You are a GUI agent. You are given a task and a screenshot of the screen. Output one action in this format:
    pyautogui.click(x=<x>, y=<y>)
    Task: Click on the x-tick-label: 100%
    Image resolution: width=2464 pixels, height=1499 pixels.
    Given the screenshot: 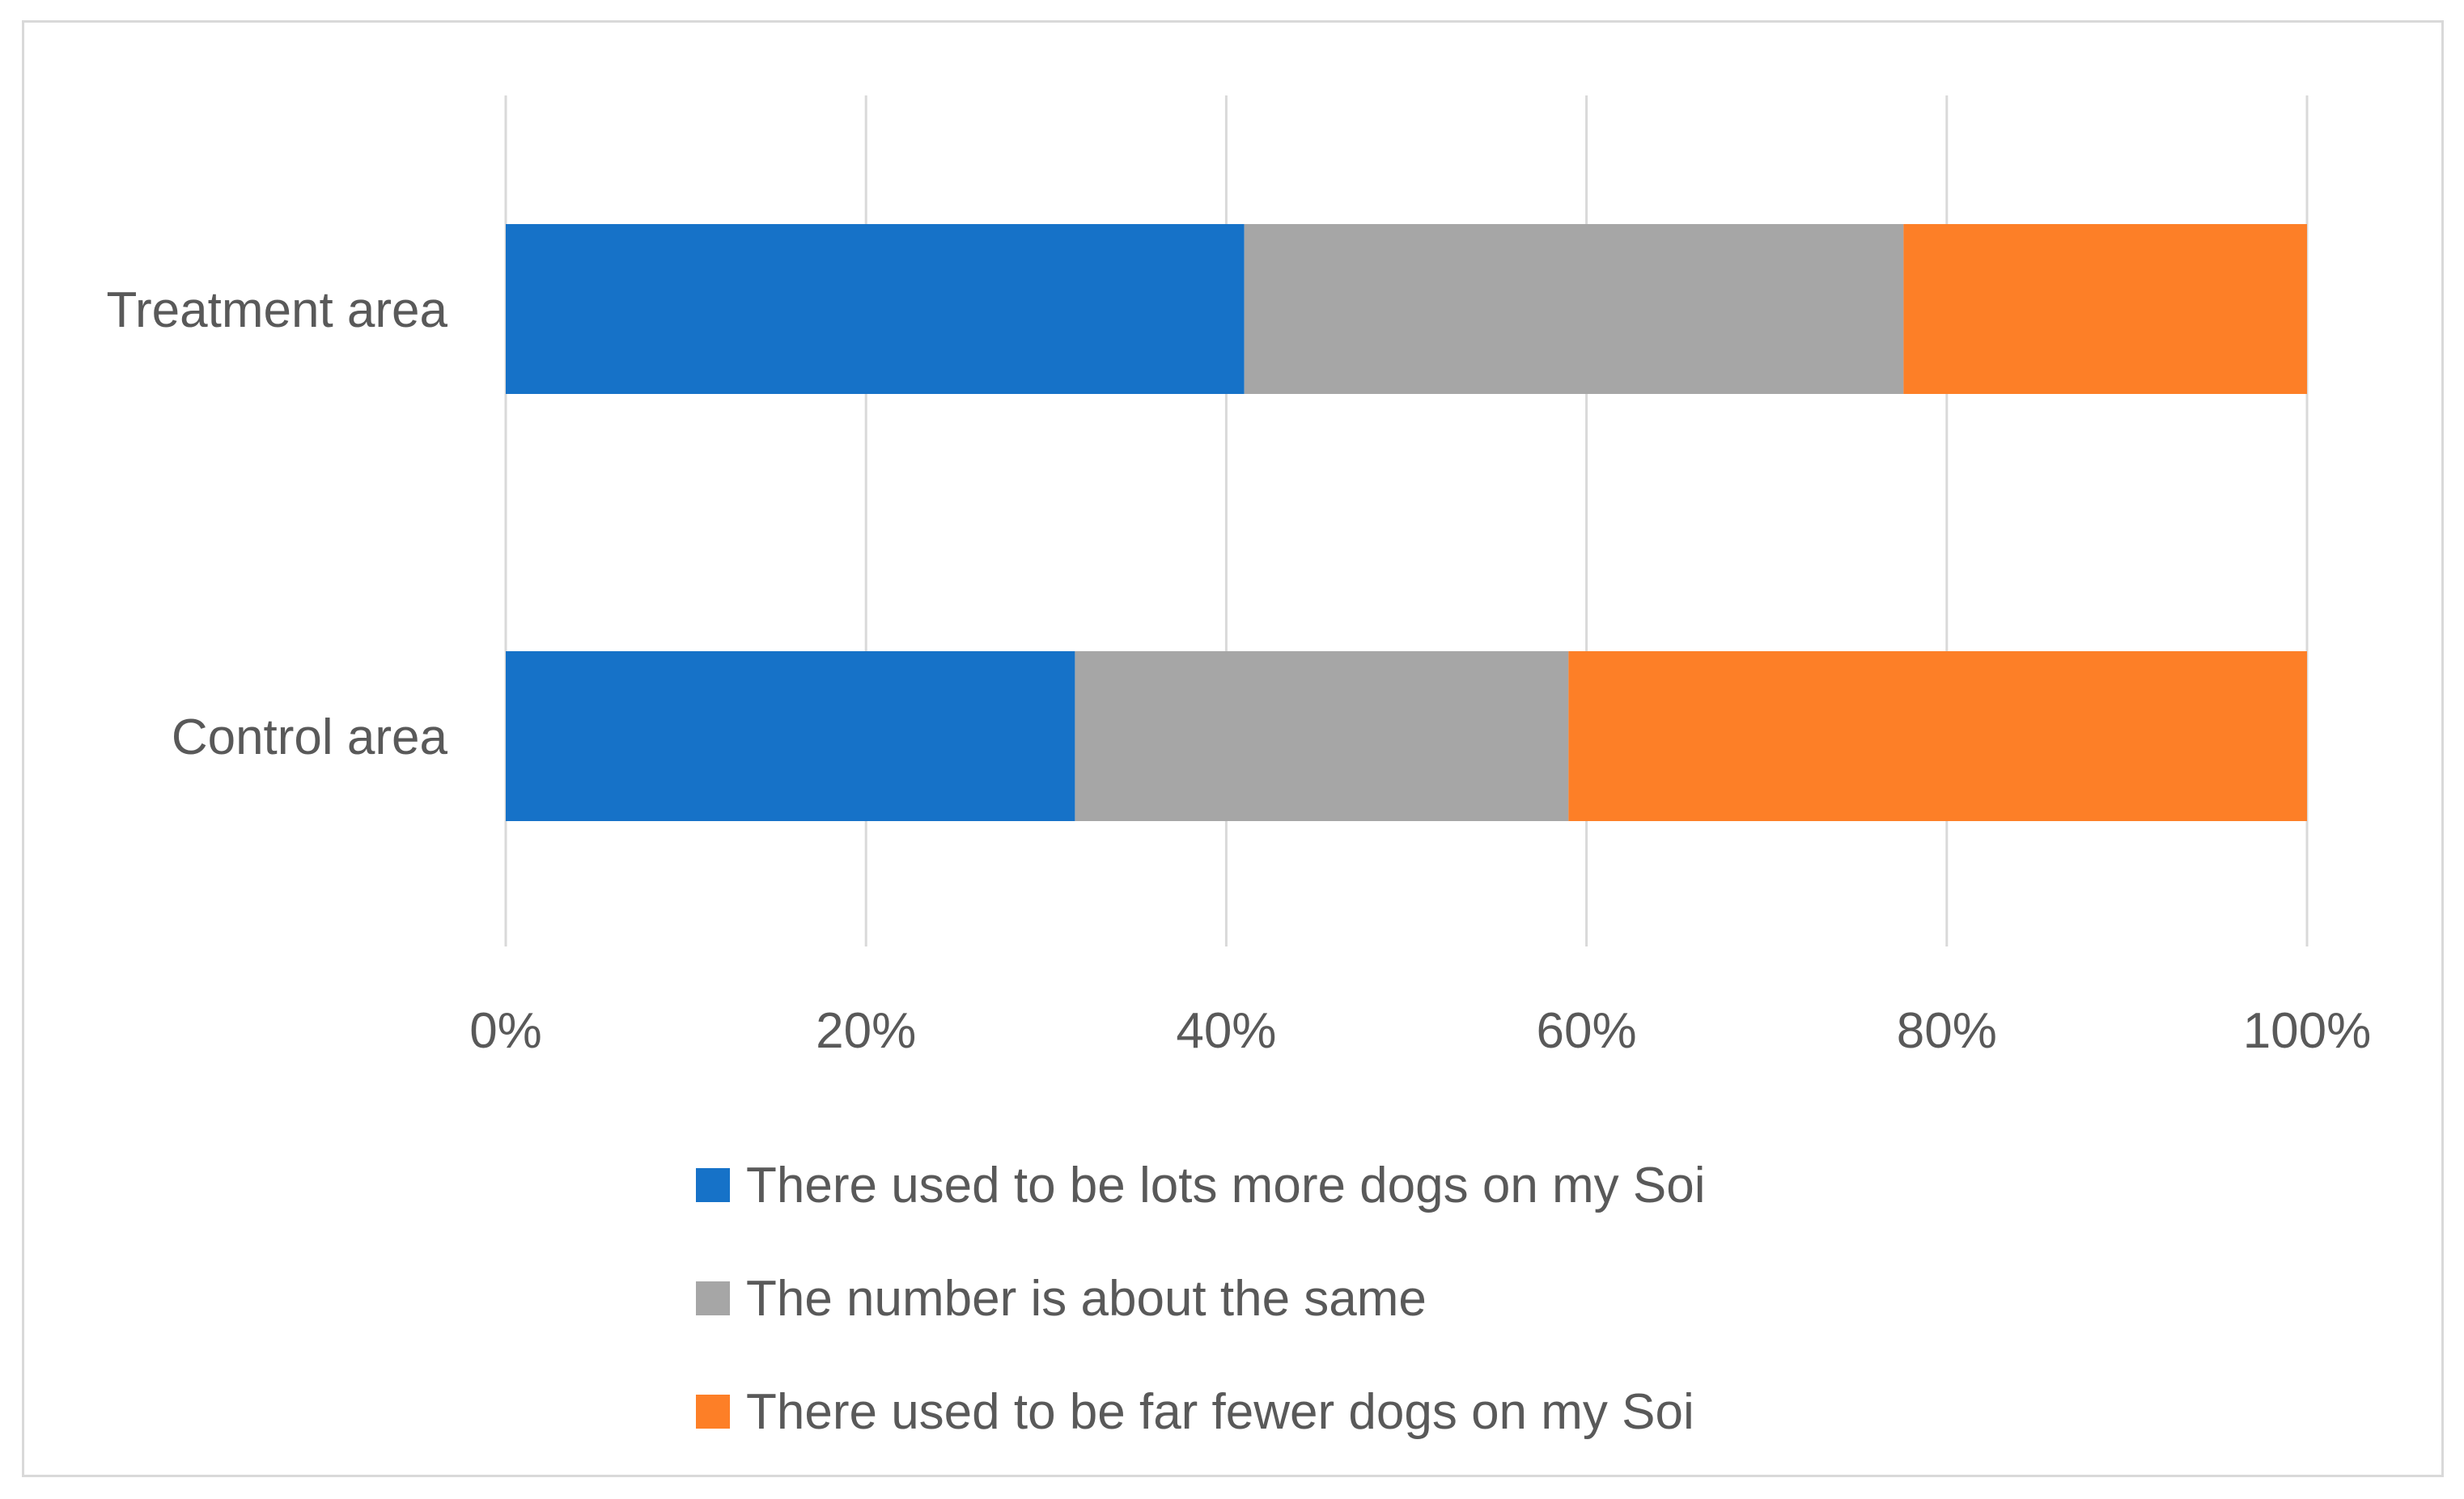 What is the action you would take?
    pyautogui.click(x=2307, y=1031)
    